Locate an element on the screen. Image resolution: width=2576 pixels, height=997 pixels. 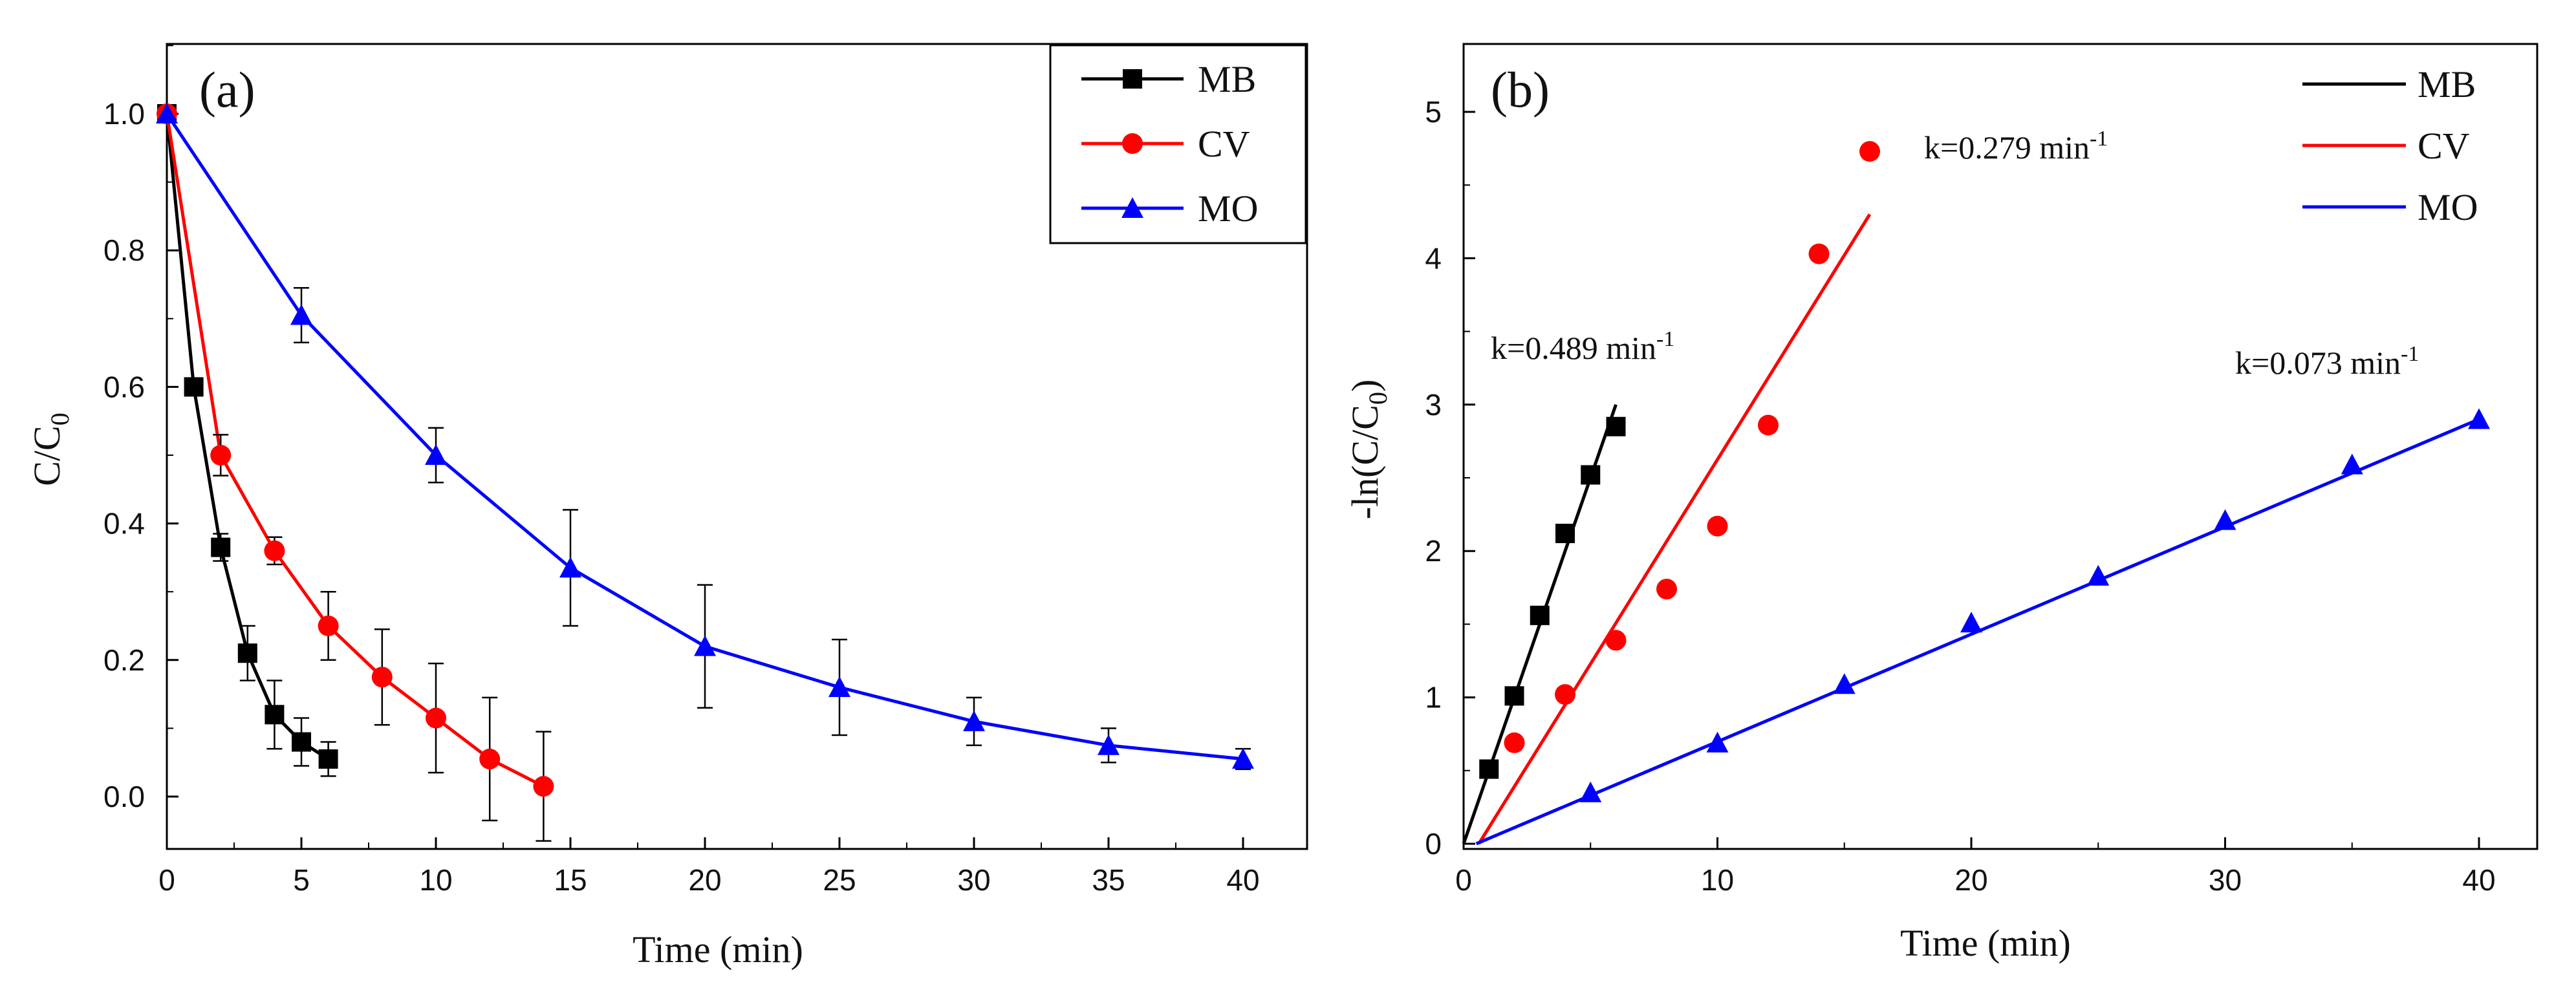
legend-b-cv-label: CV is located at coordinates (2444, 146).